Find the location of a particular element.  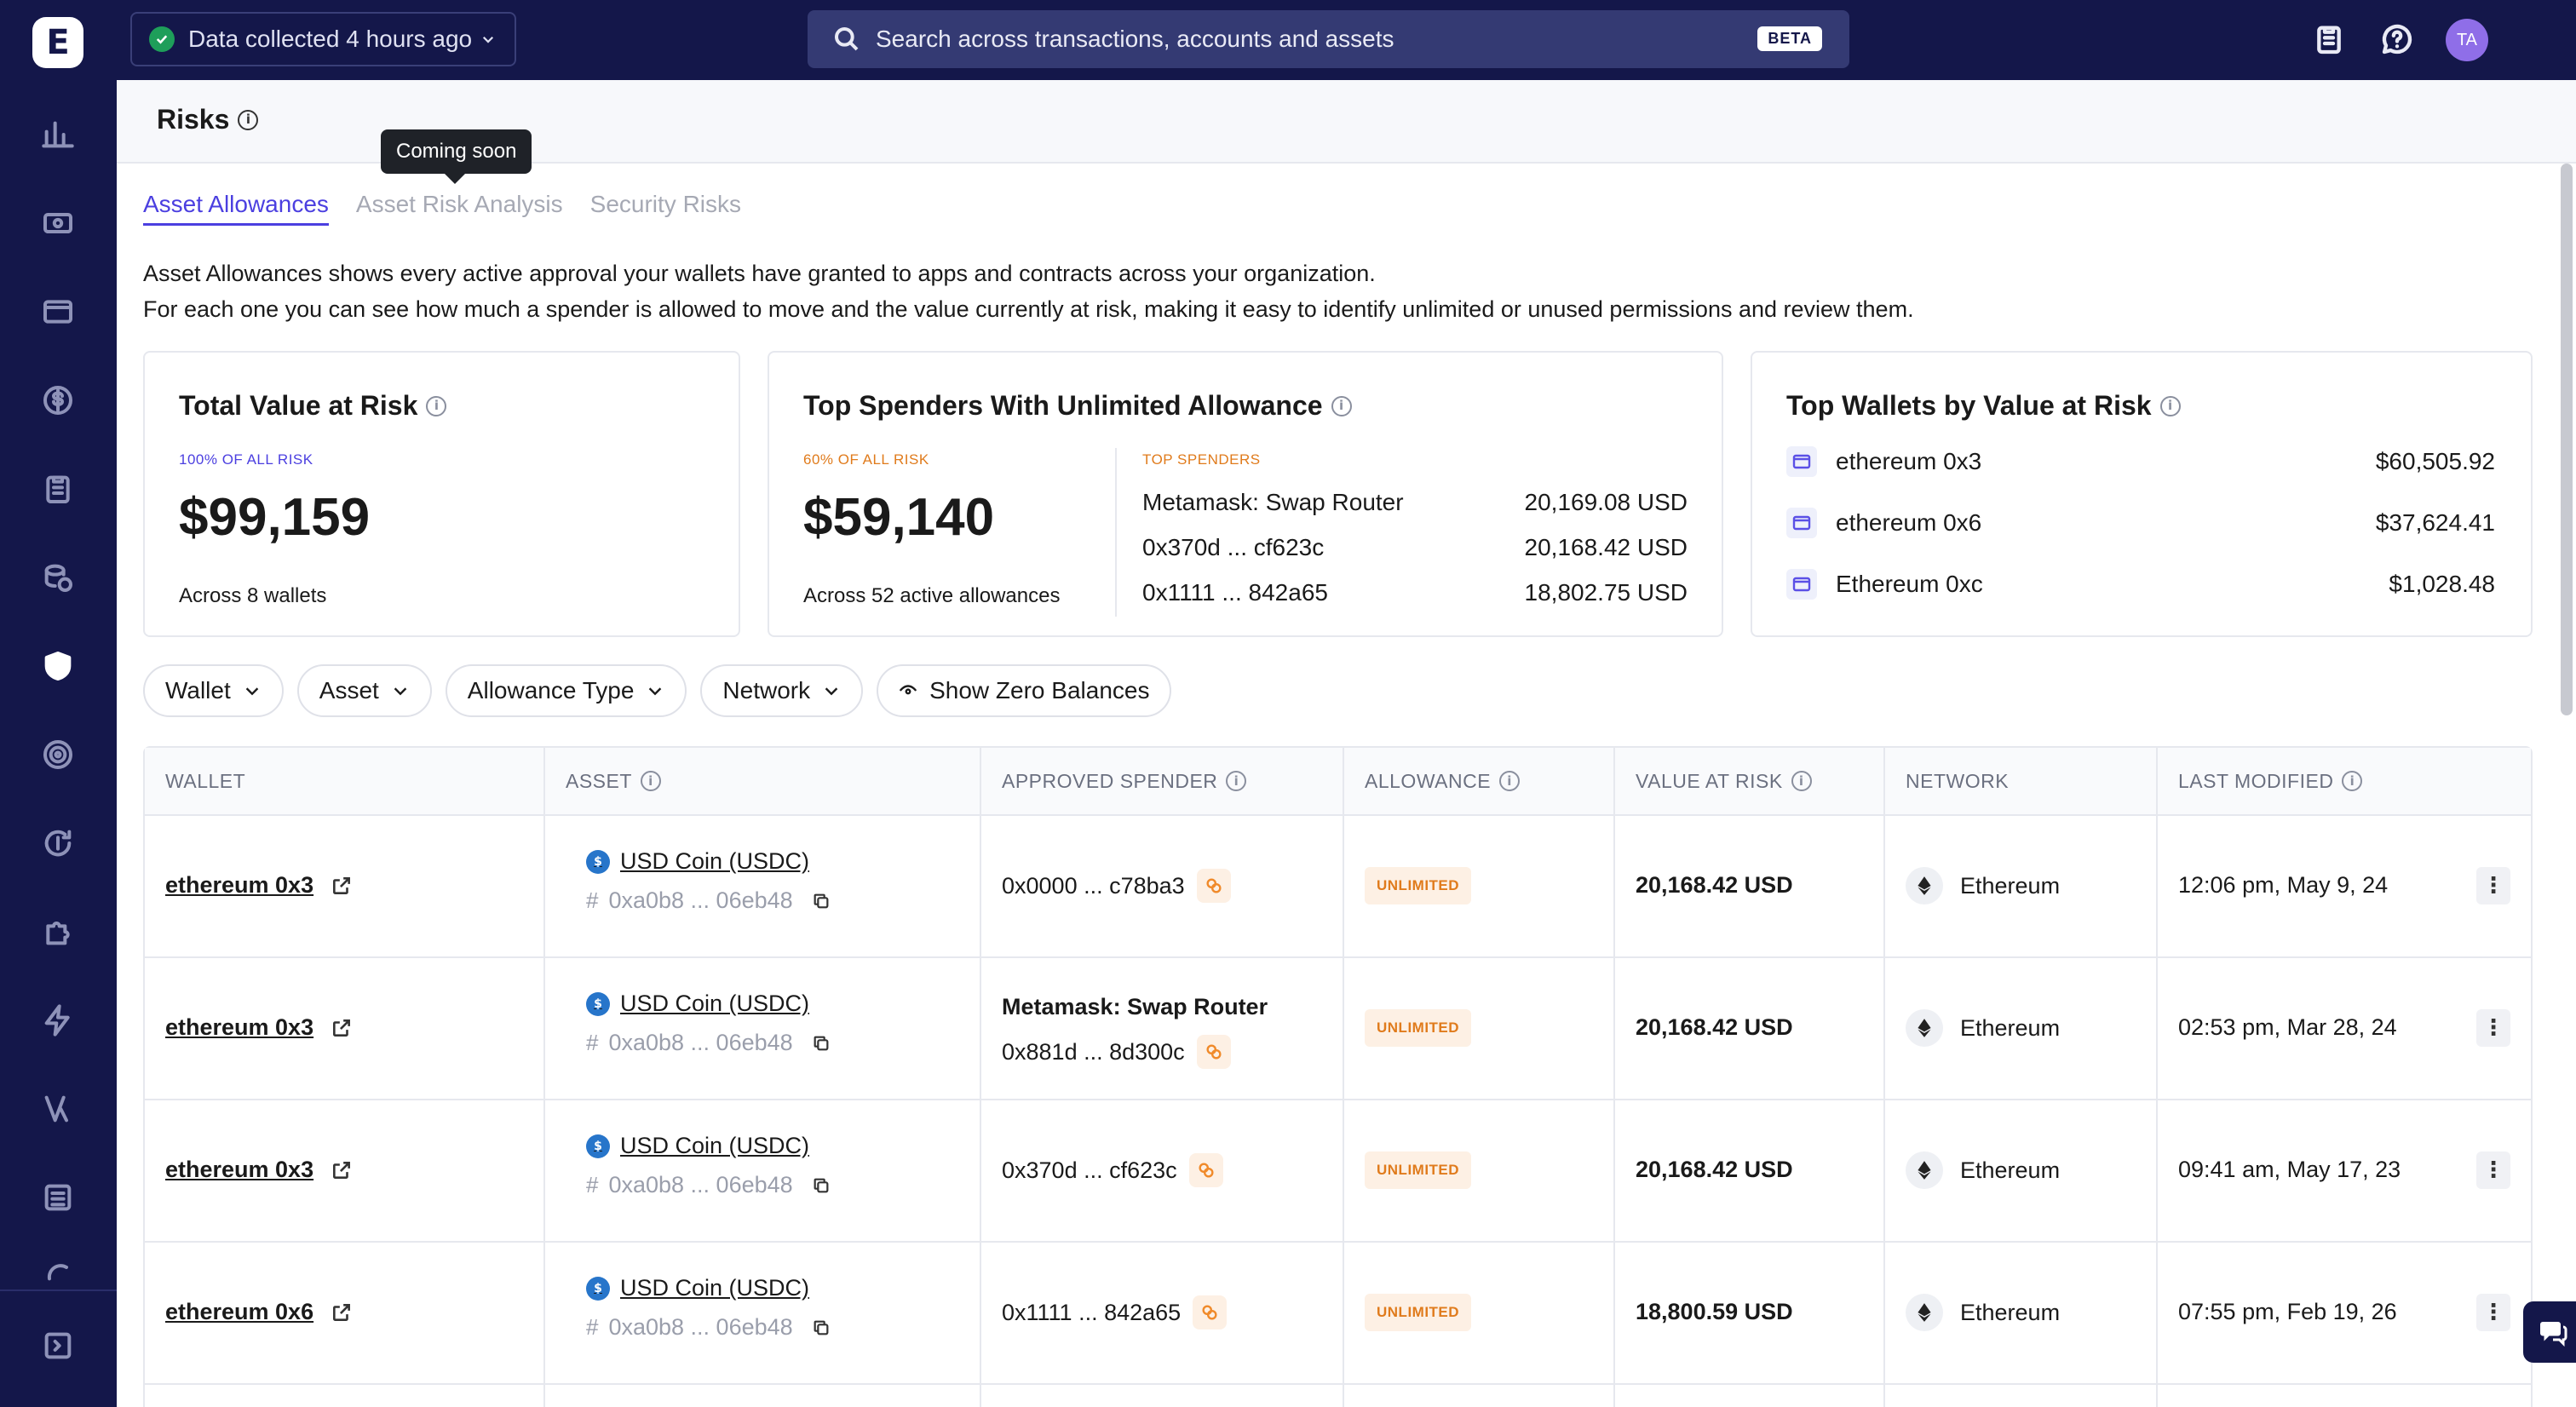

partial-icon is located at coordinates (58, 1267).